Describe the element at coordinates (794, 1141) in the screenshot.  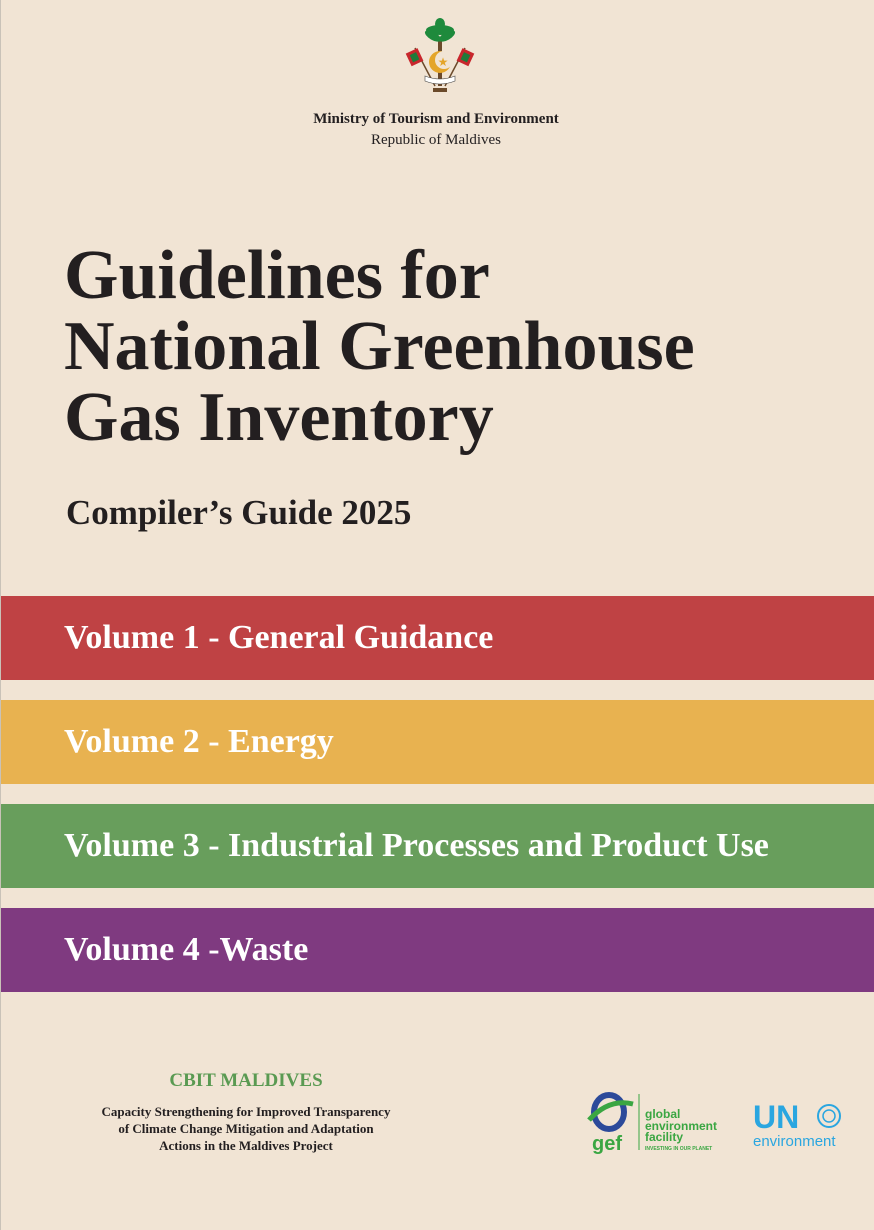
I see `un-environment-text: environment` at that location.